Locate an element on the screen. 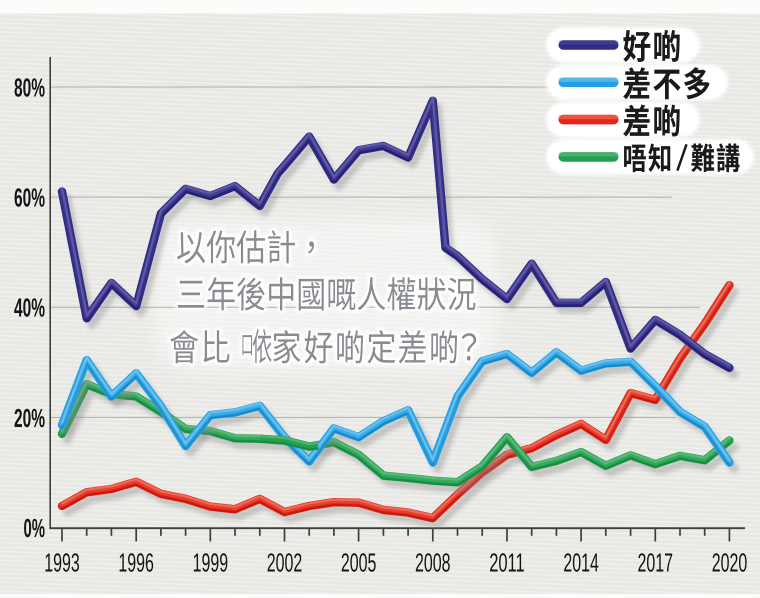 The width and height of the screenshot is (760, 598). svg-text: 0% is located at coordinates (35, 528).